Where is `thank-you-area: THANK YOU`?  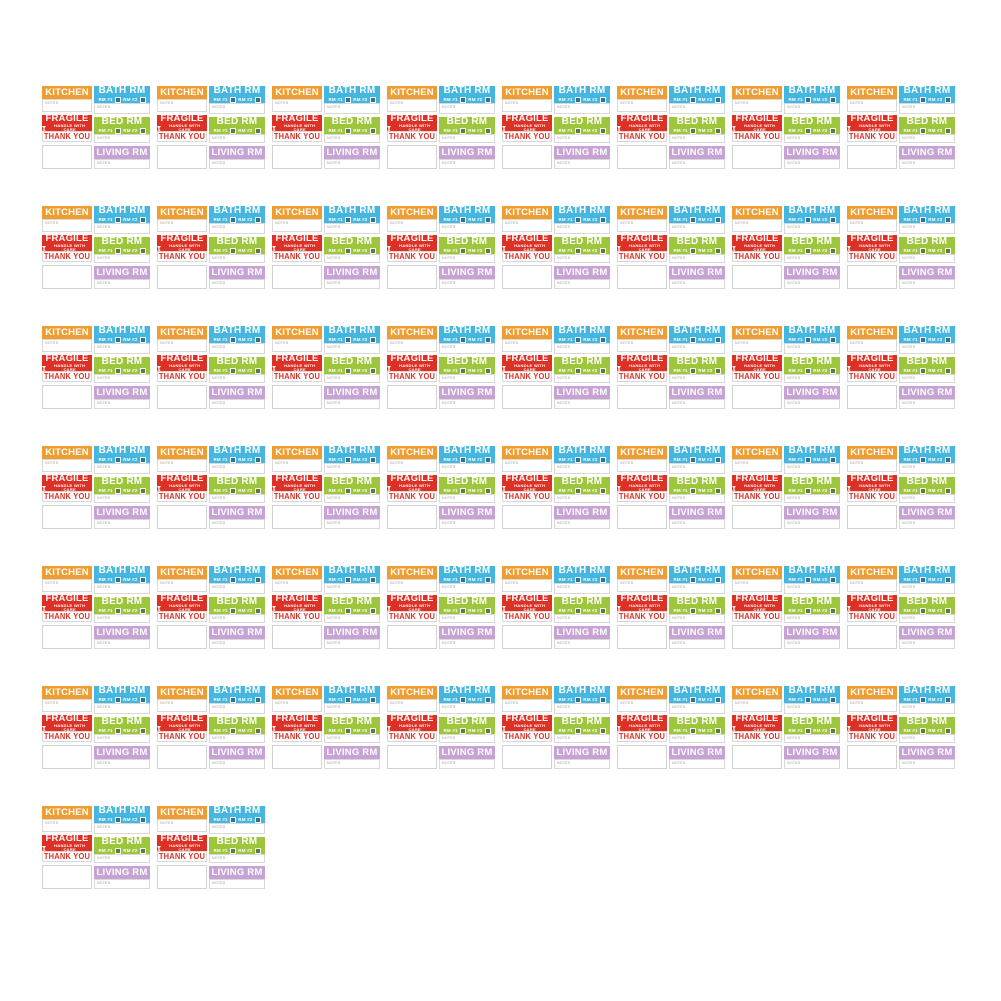 thank-you-area: THANK YOU is located at coordinates (642, 616).